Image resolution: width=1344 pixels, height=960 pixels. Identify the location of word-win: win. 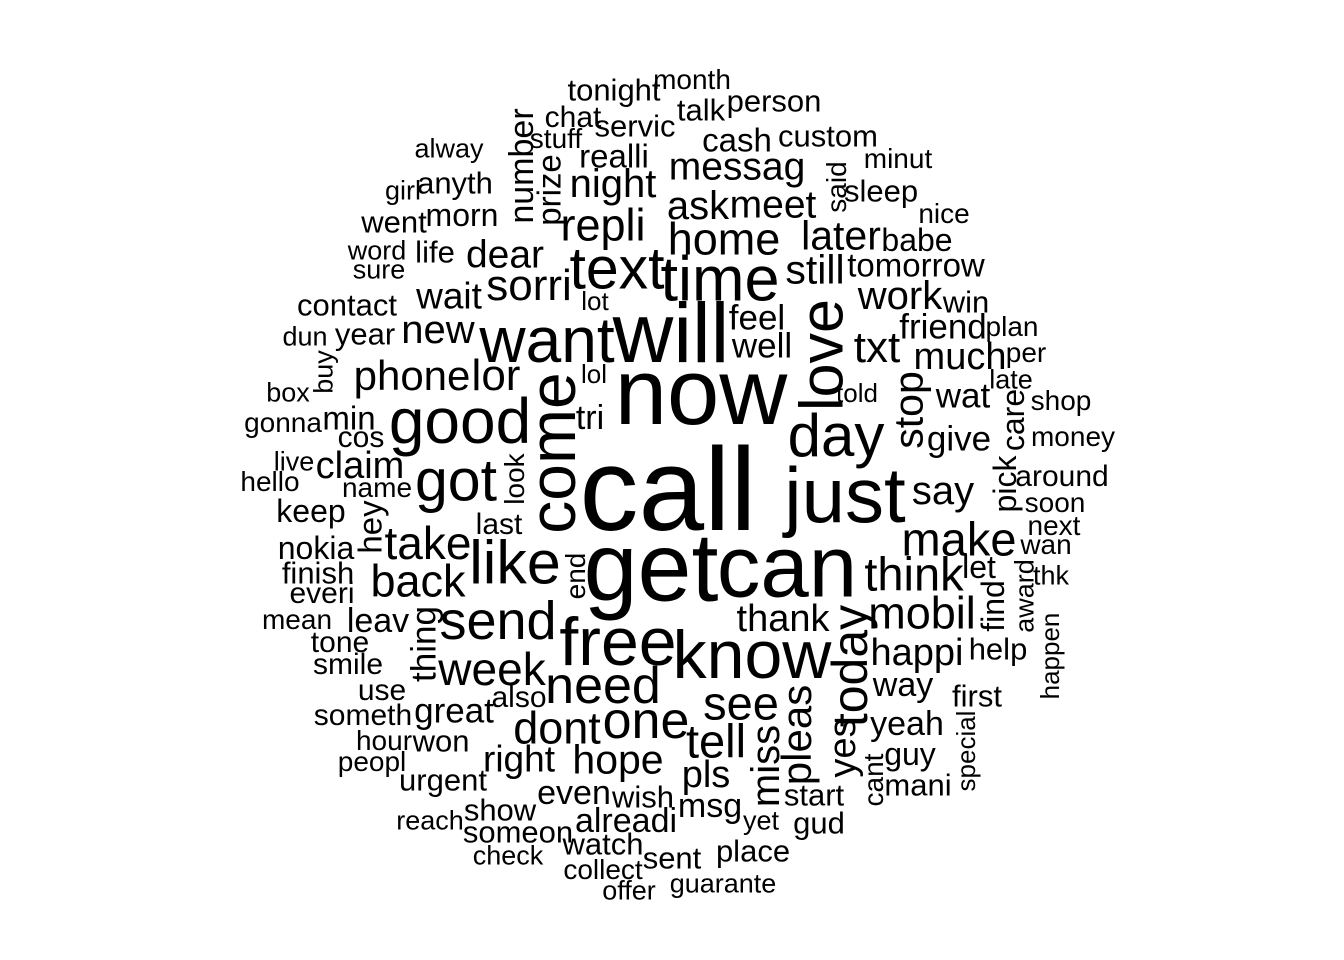
(966, 302).